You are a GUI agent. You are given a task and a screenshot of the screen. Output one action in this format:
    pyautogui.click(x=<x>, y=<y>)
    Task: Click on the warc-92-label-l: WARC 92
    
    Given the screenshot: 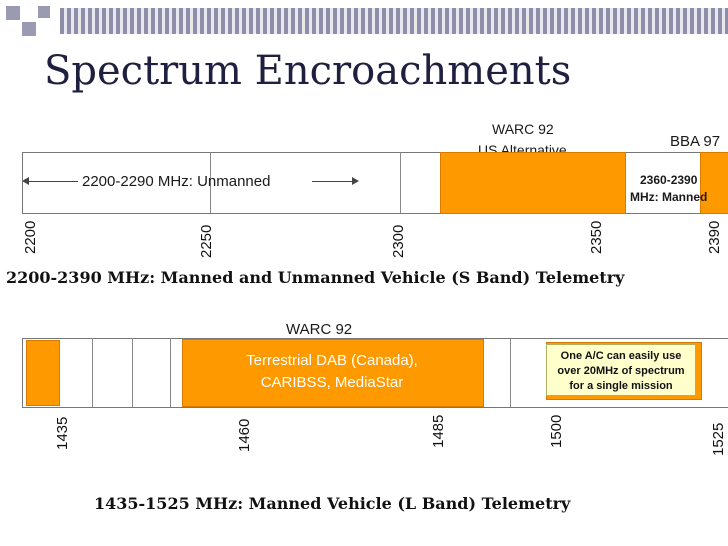 What is the action you would take?
    pyautogui.click(x=319, y=329)
    